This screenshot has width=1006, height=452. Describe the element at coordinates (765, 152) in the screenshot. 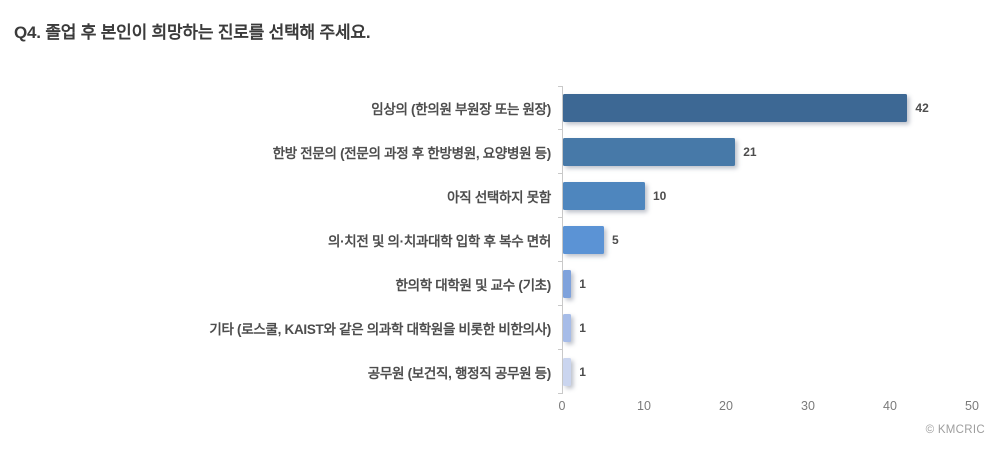

I see `bar-track: 21` at that location.